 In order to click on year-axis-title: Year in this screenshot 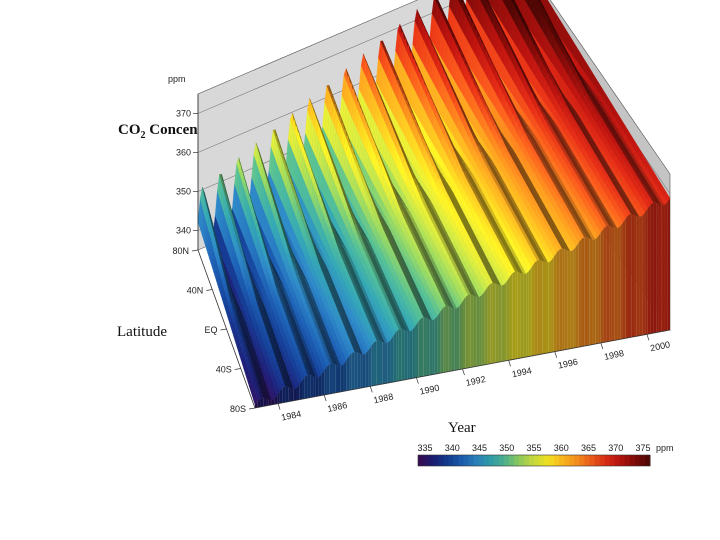, I will do `click(462, 428)`.